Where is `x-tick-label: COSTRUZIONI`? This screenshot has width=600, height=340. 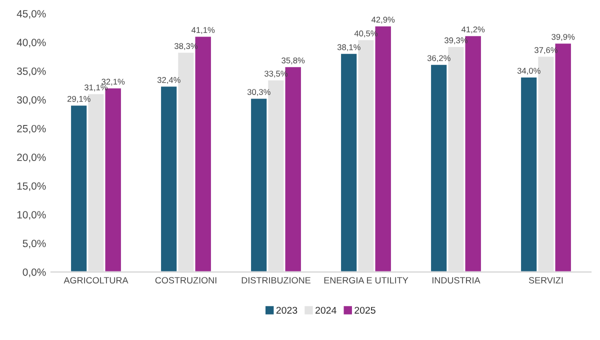
x-tick-label: COSTRUZIONI is located at coordinates (185, 280).